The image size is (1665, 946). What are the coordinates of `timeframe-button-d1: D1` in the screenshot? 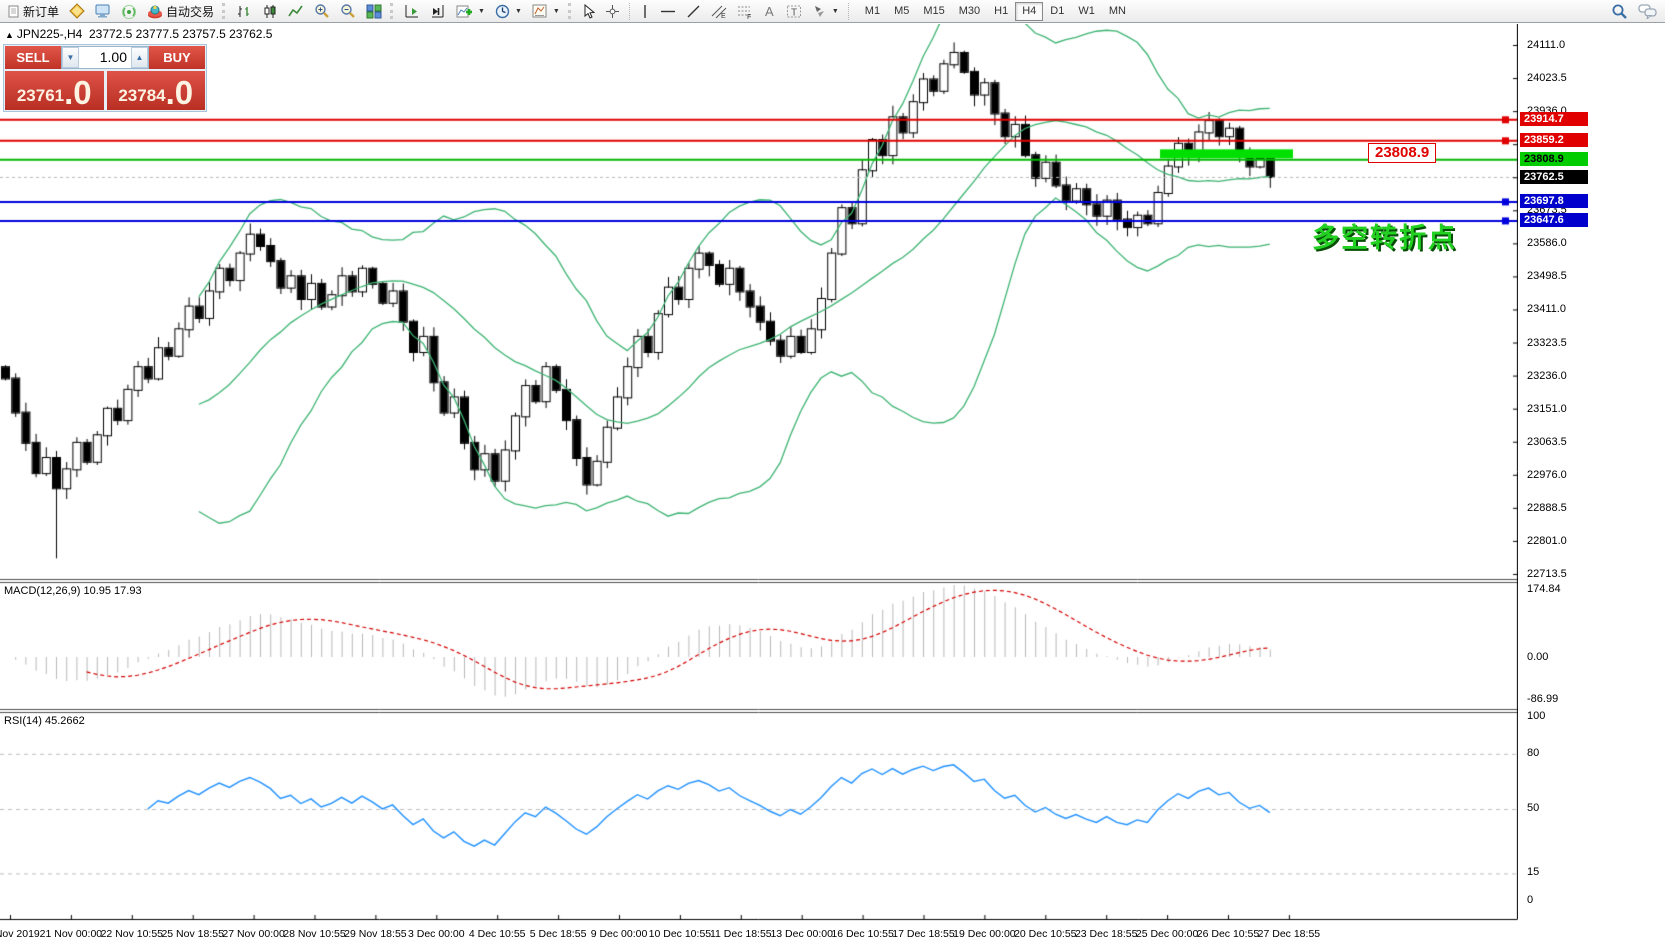 It's located at (1057, 10).